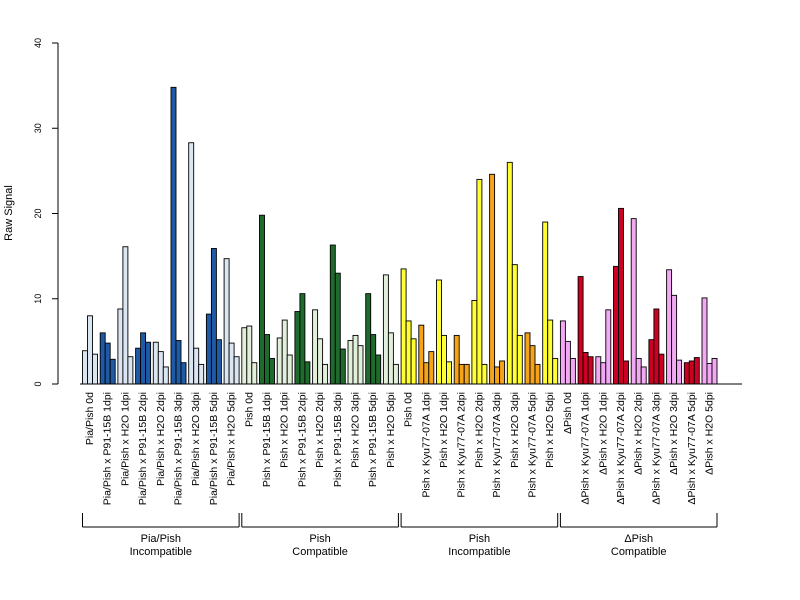 Image resolution: width=800 pixels, height=600 pixels. I want to click on x-category-label: Pia/Pish x P91-15B 5dpi, so click(214, 448).